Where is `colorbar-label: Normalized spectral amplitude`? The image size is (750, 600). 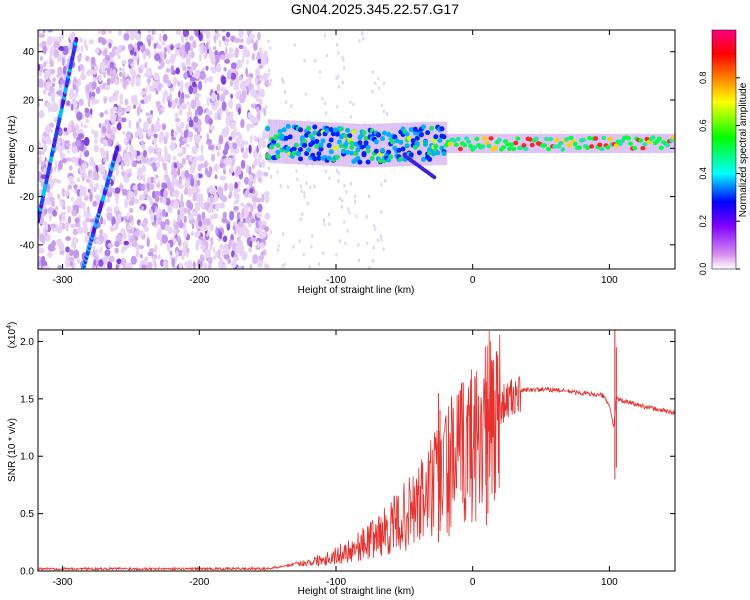 colorbar-label: Normalized spectral amplitude is located at coordinates (743, 149).